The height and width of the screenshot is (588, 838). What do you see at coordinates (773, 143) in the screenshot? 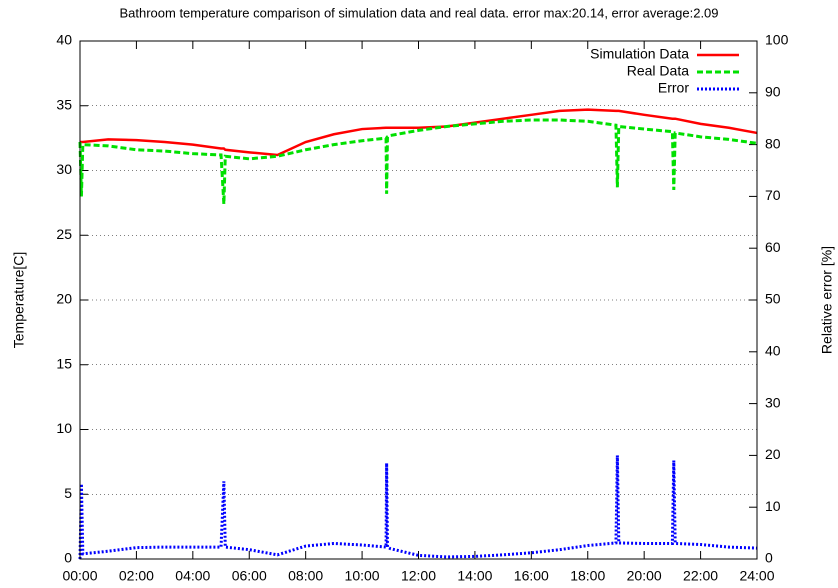
I see `y2-tick-label: 80` at bounding box center [773, 143].